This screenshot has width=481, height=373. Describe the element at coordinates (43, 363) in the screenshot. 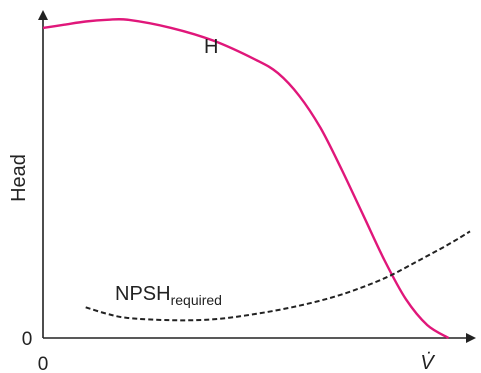

I see `x-origin-label: 0` at that location.